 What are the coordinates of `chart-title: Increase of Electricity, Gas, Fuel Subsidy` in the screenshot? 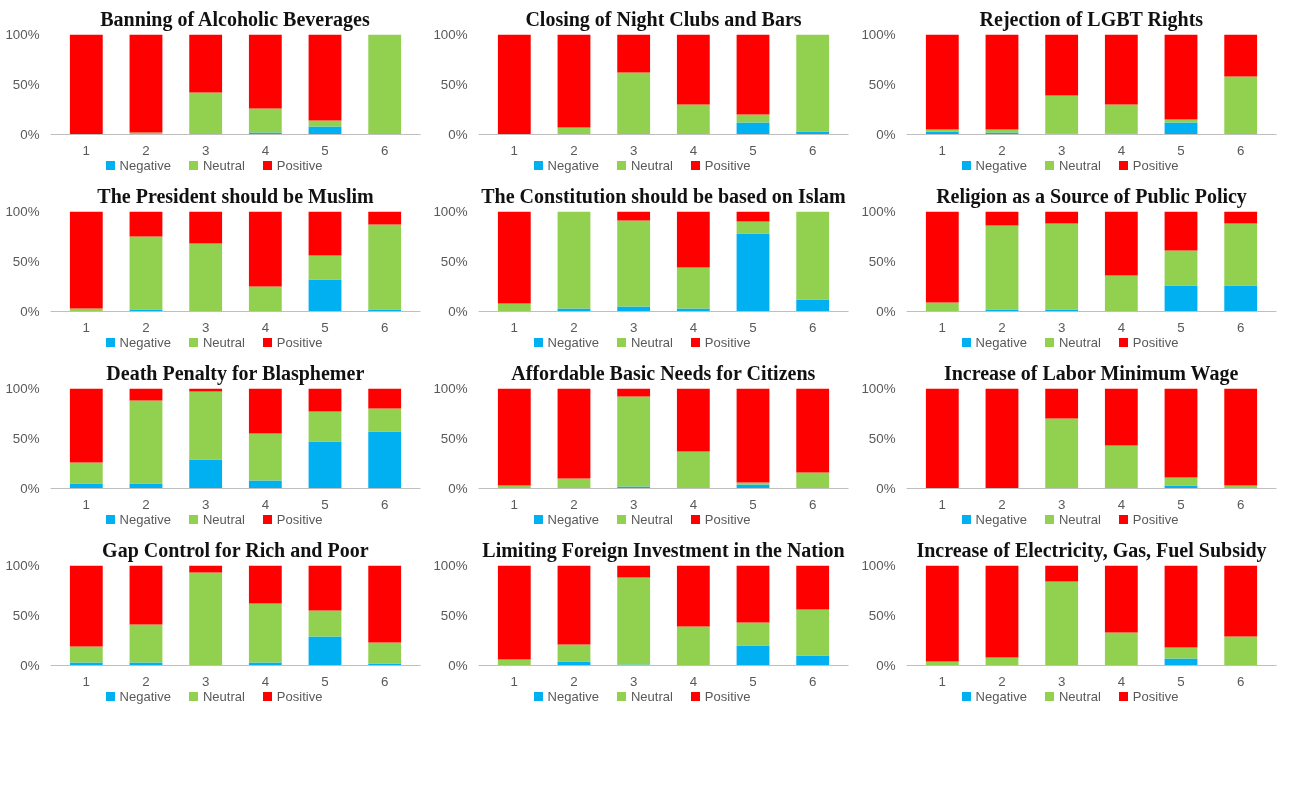 It's located at (1091, 550).